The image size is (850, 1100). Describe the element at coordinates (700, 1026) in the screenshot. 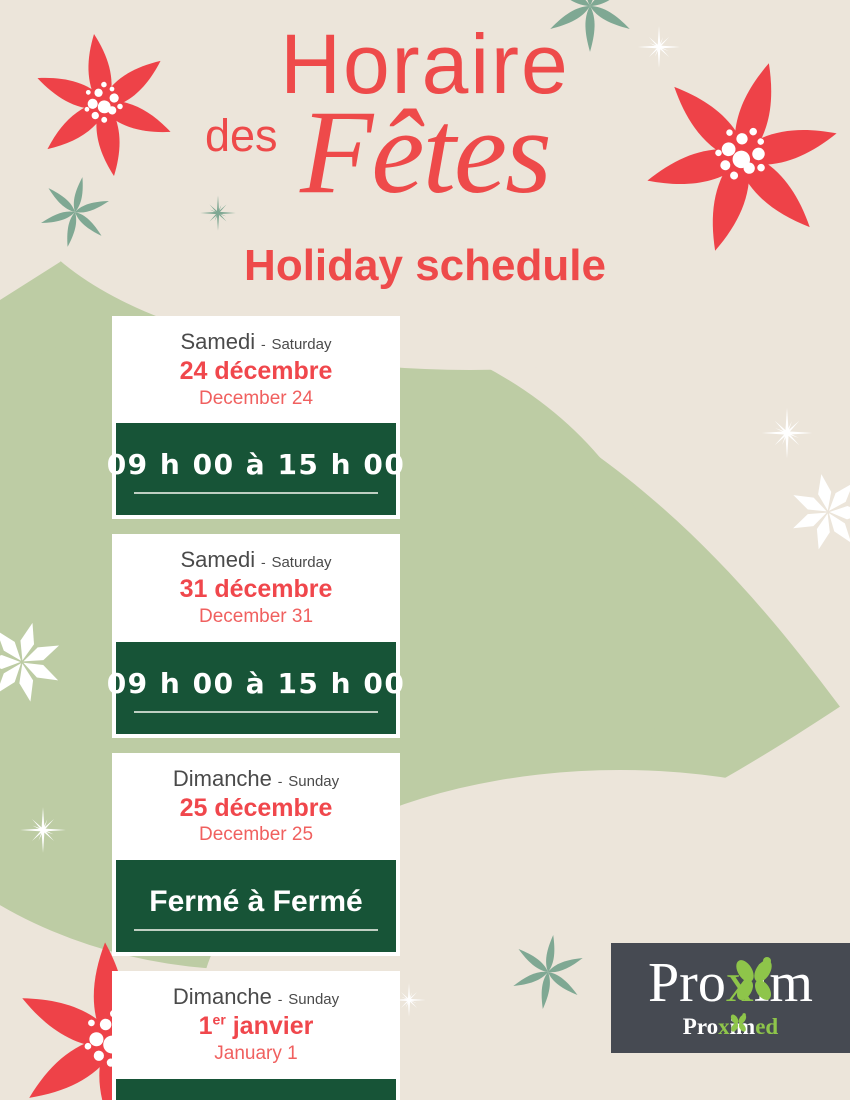

I see `logo-sub-text-pro: Pro` at that location.